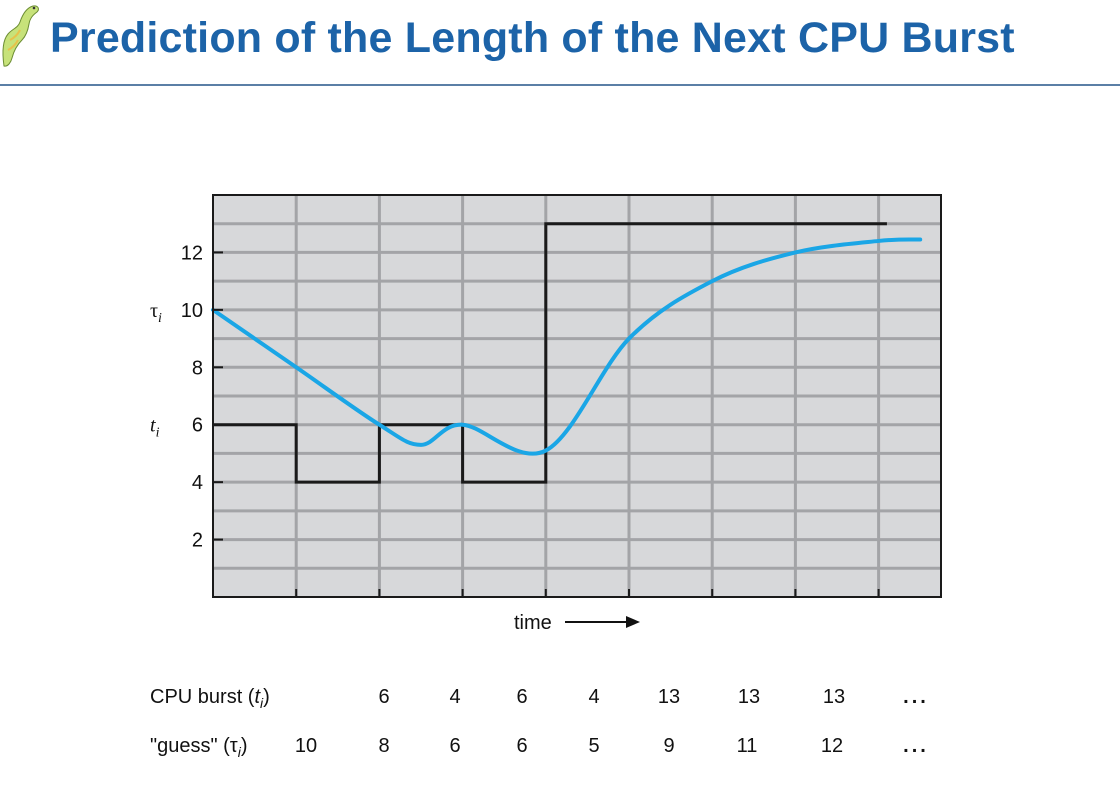 The image size is (1120, 803). What do you see at coordinates (192, 253) in the screenshot?
I see `y-tick-label: 12` at bounding box center [192, 253].